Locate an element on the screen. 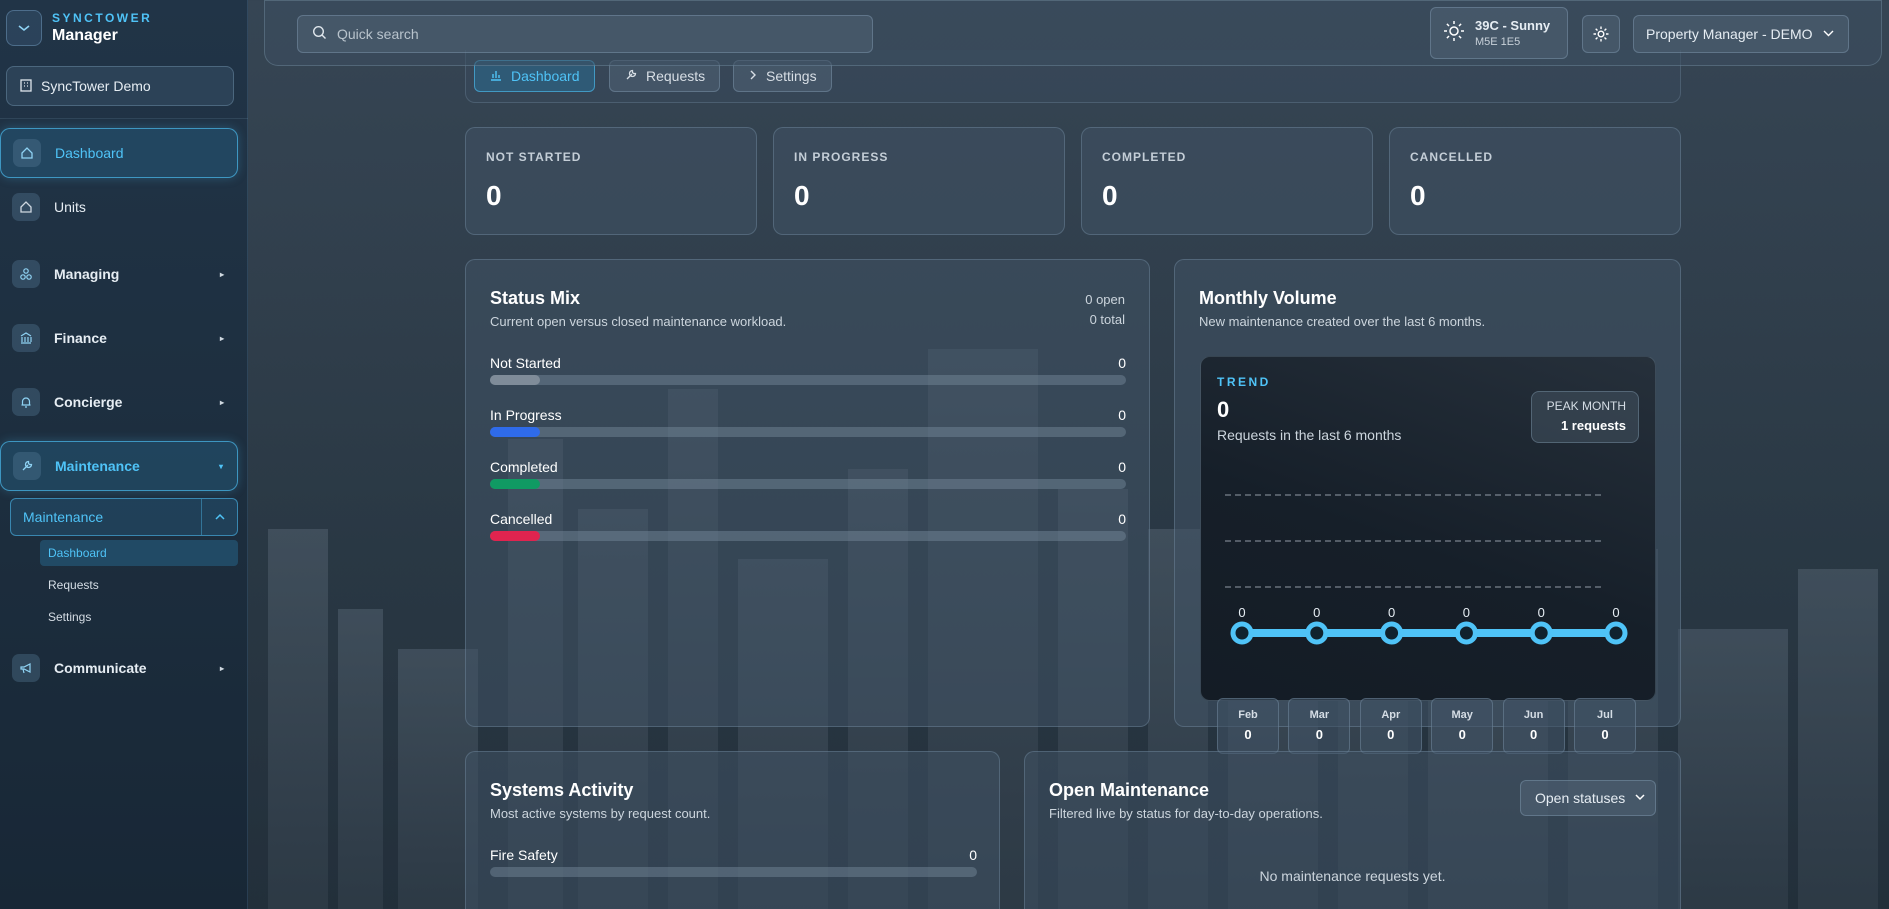 The width and height of the screenshot is (1889, 909). maintenance-submenu-header: Maintenance is located at coordinates (124, 517).